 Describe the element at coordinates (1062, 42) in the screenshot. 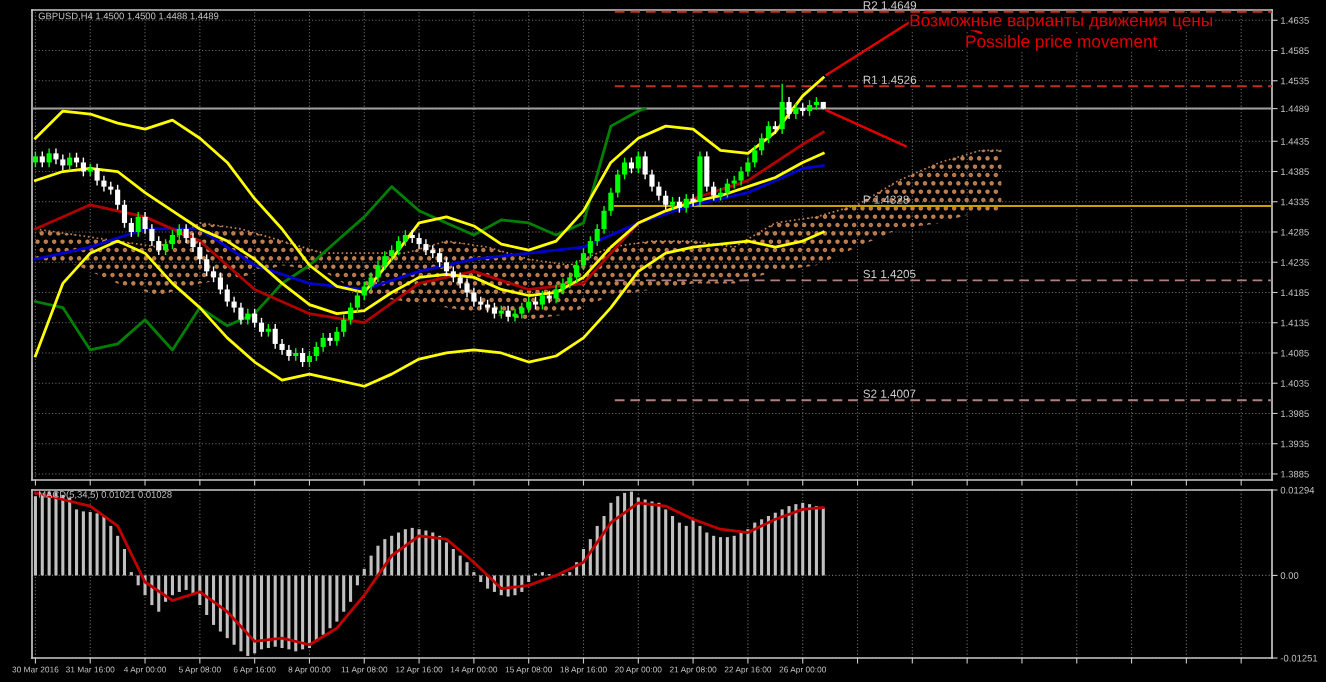

I see `annotation: Possible price movement` at that location.